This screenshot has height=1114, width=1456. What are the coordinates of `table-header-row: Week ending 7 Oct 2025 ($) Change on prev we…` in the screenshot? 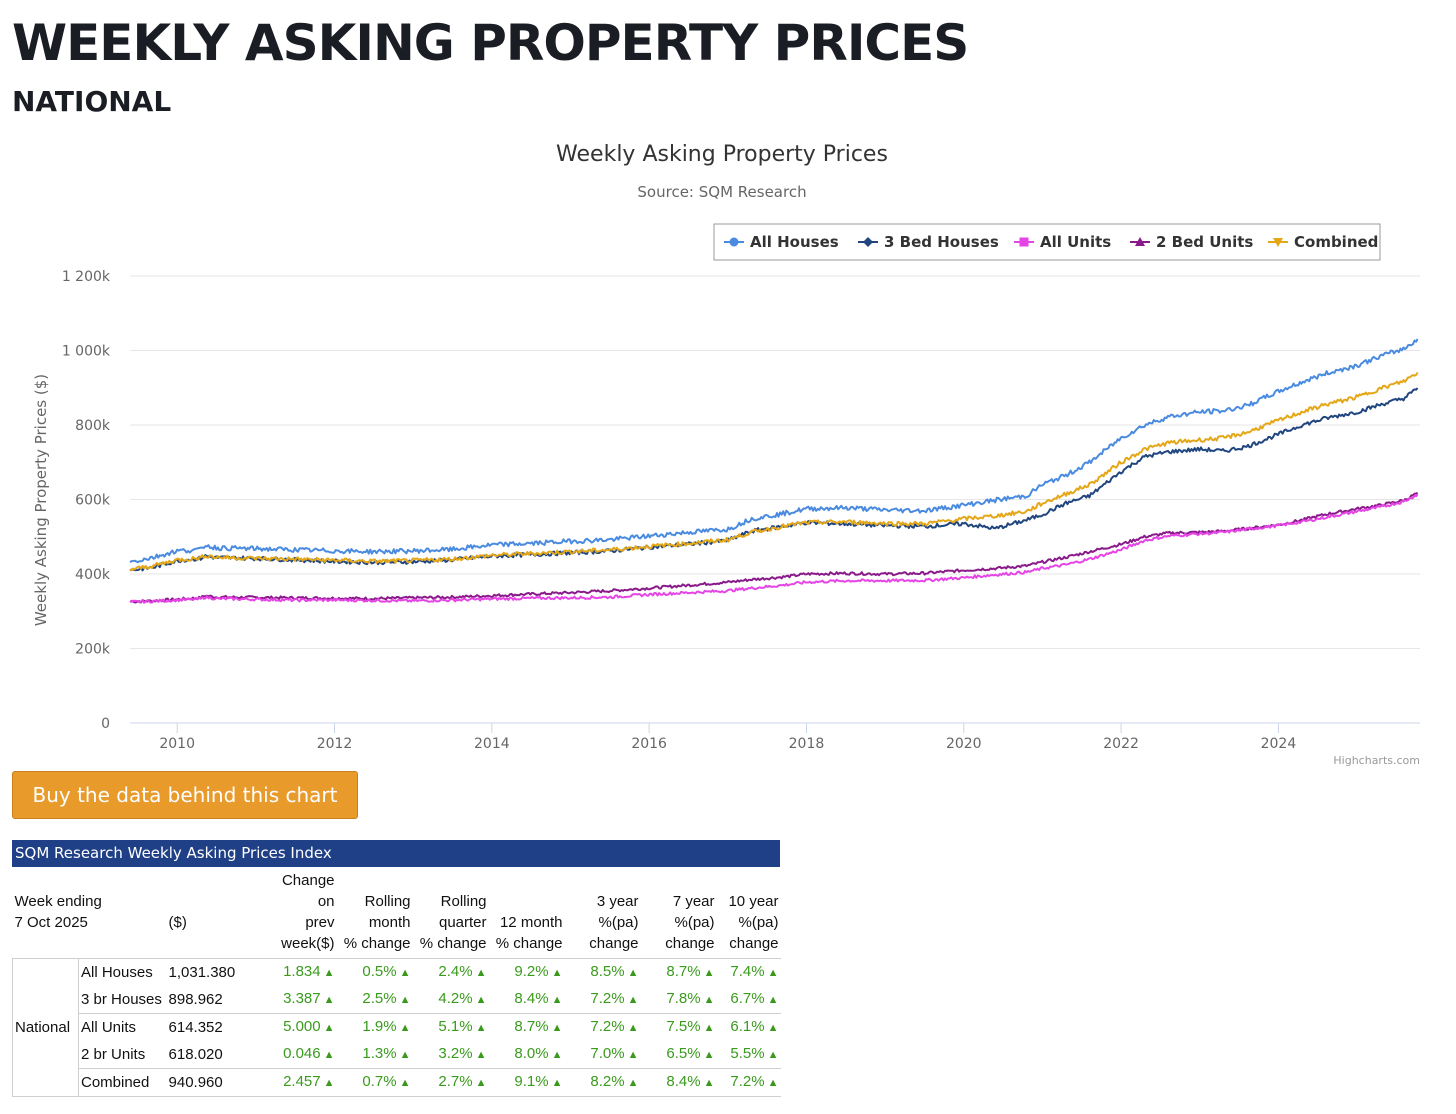 It's located at (396, 913).